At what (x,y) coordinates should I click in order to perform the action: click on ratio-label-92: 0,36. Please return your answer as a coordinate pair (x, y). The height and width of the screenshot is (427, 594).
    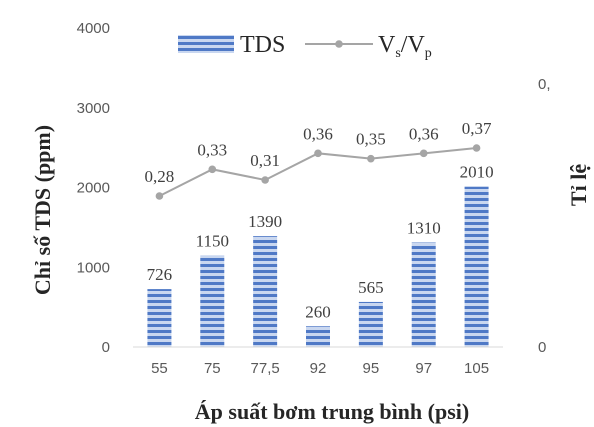
    Looking at the image, I should click on (318, 133).